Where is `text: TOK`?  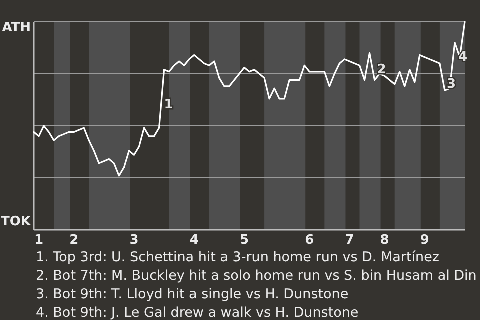
text: TOK is located at coordinates (16, 222).